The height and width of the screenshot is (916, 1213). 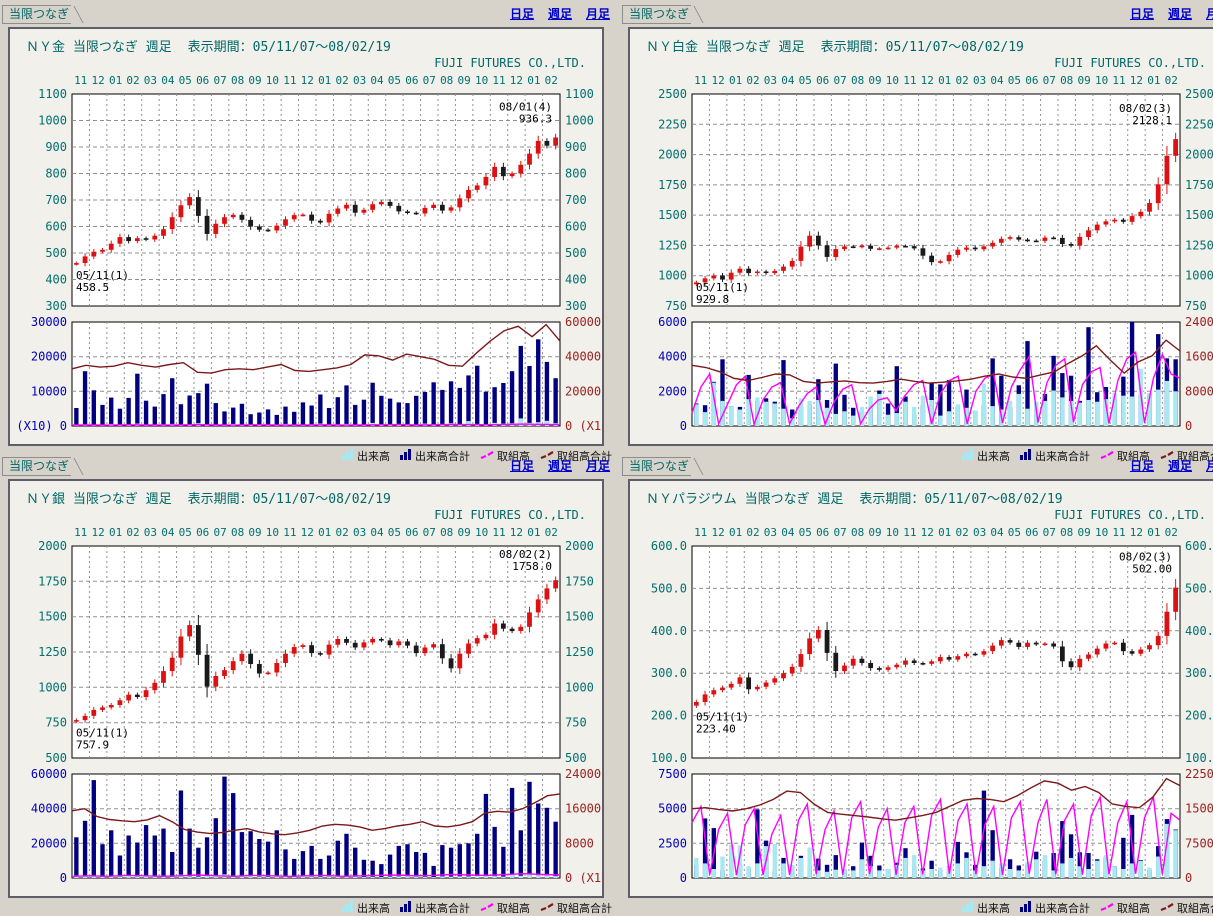 I want to click on svg-text: 40000, so click(x=583, y=357).